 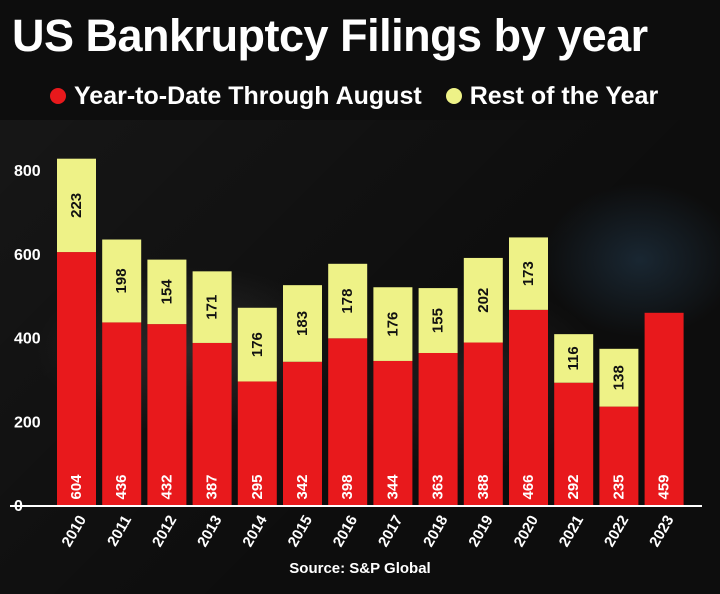 What do you see at coordinates (345, 531) in the screenshot?
I see `x-tick-label: 2016` at bounding box center [345, 531].